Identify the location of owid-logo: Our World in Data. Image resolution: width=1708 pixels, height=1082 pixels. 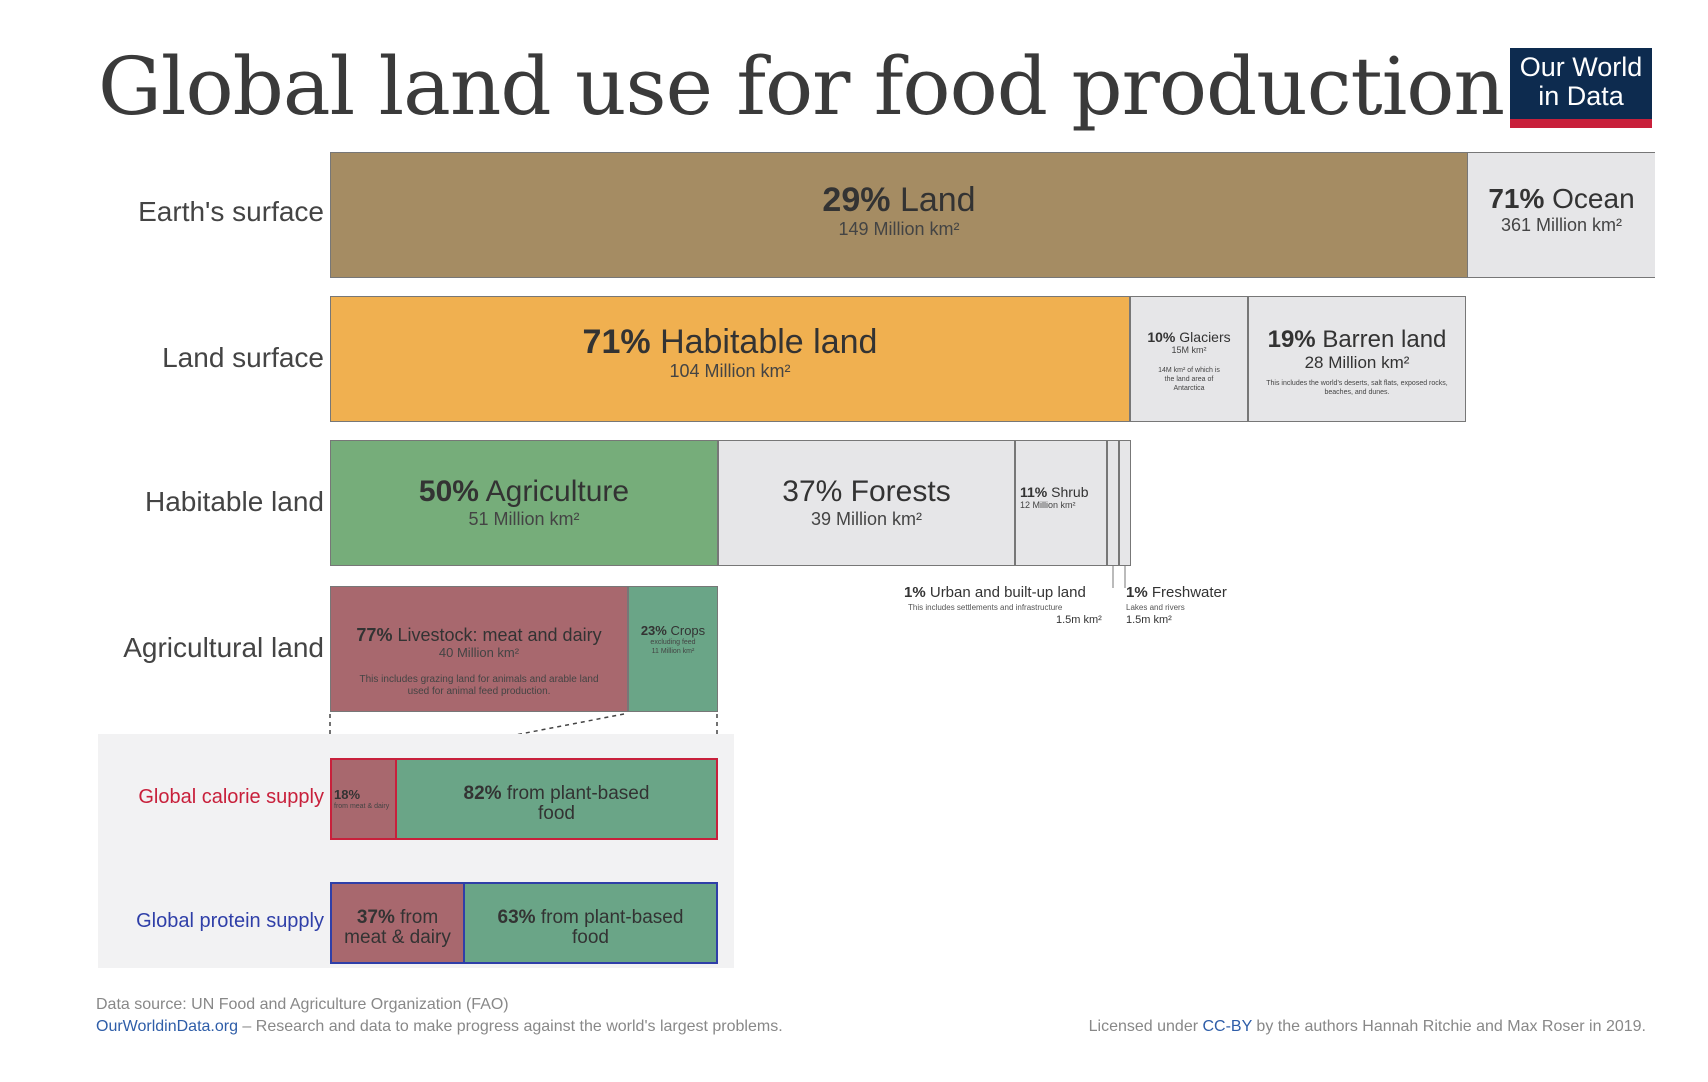
(1581, 88).